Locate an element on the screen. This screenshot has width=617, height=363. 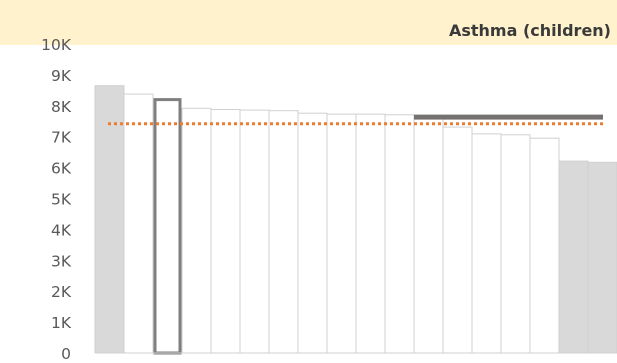
y-tick-label: 10K is located at coordinates (56, 45).